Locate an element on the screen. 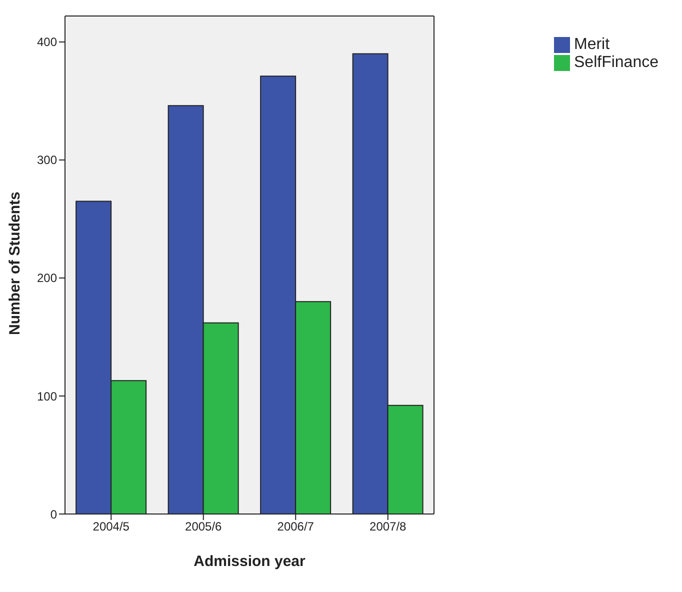 Image resolution: width=682 pixels, height=592 pixels. y-tick-label: 0 is located at coordinates (54, 514).